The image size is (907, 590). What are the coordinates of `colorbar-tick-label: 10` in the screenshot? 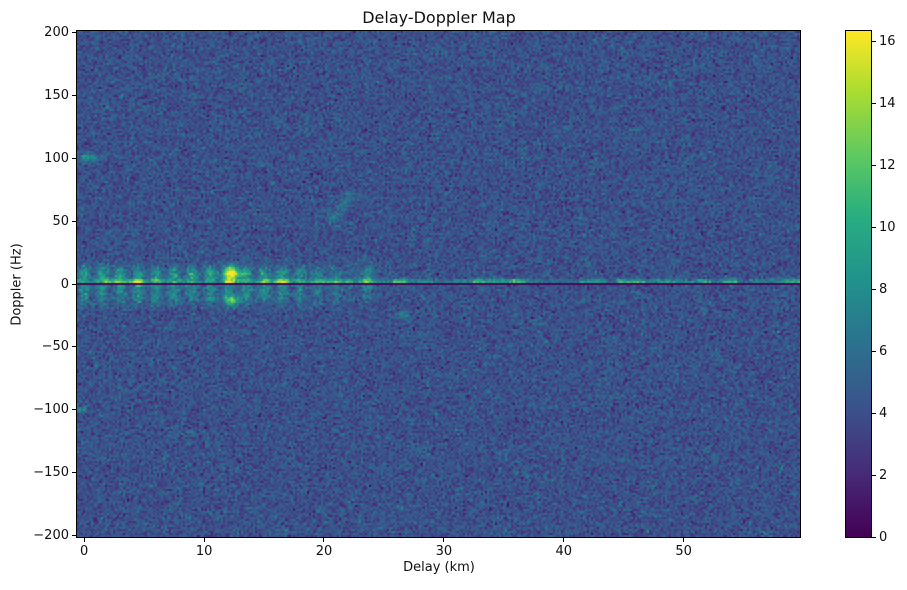 It's located at (887, 228).